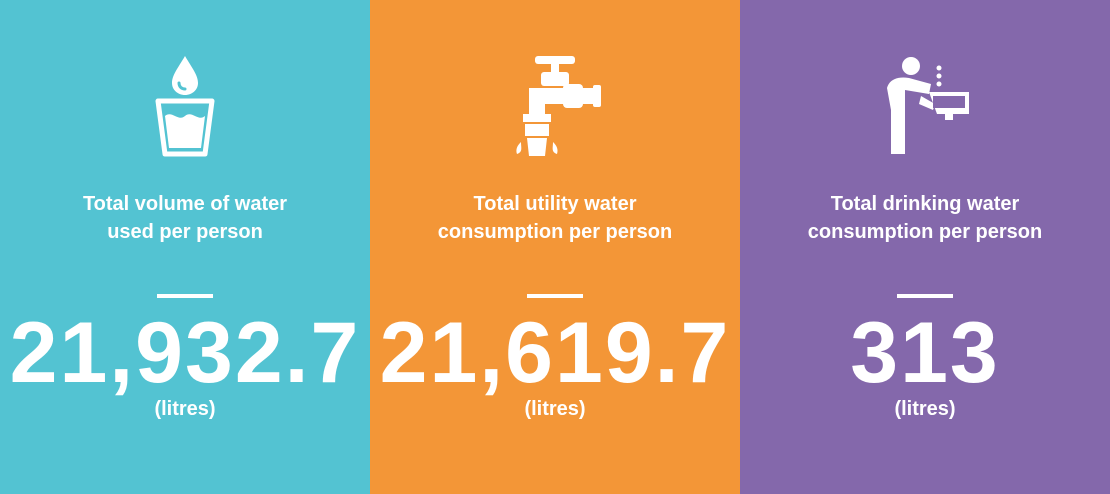  Describe the element at coordinates (555, 107) in the screenshot. I see `tap-faucet-icon` at that location.